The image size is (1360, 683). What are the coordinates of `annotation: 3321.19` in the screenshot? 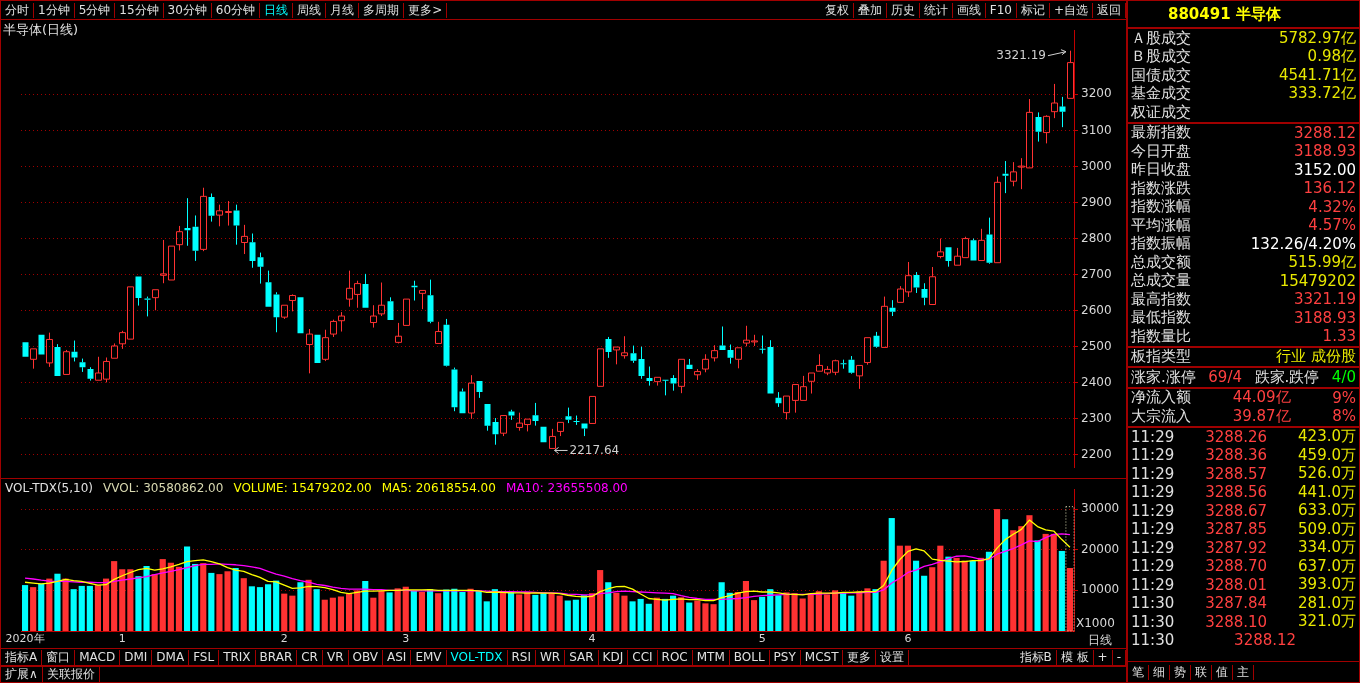 It's located at (1021, 54).